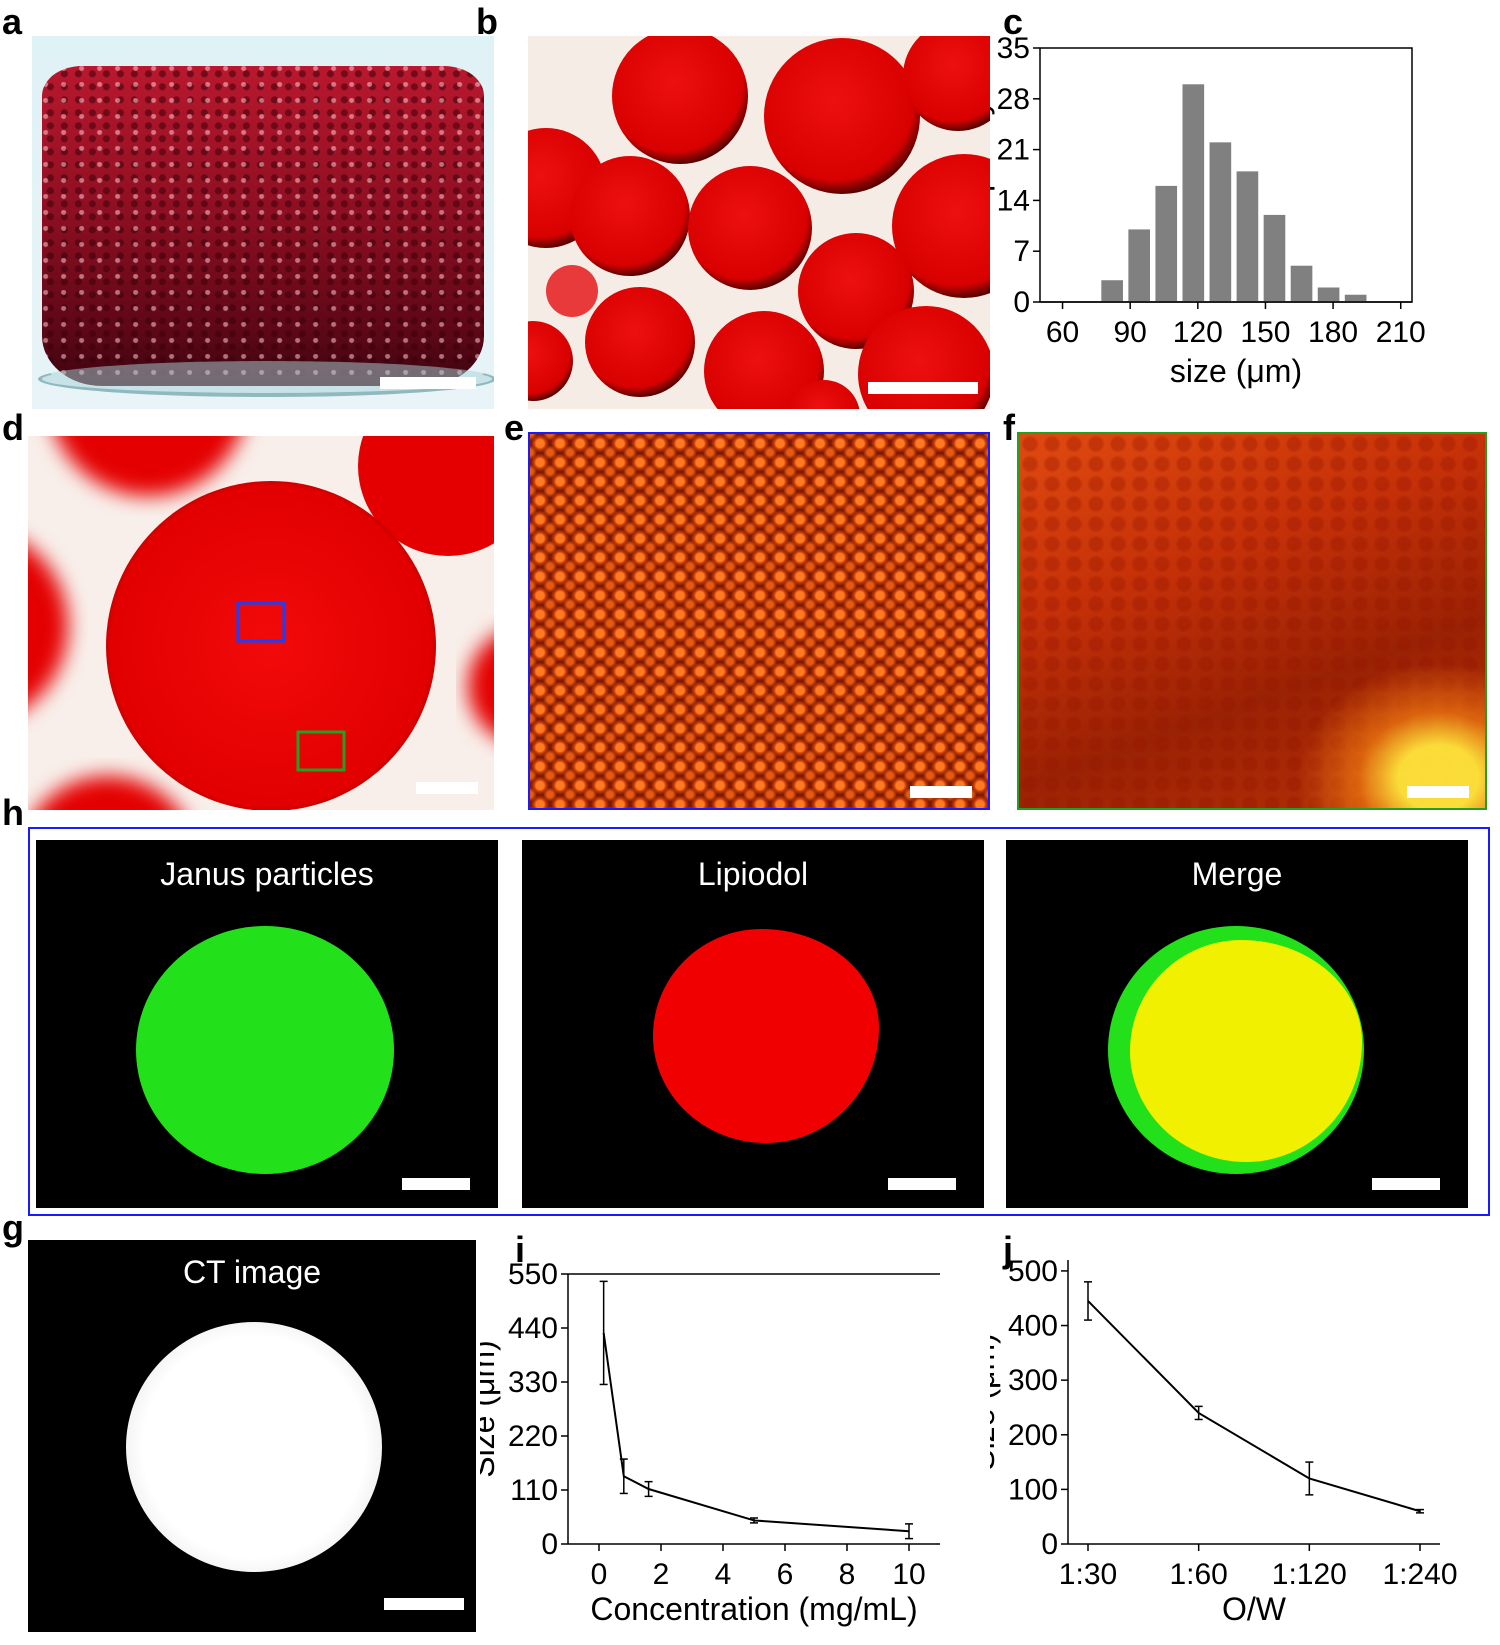 The width and height of the screenshot is (1500, 1645). What do you see at coordinates (1009, 427) in the screenshot?
I see `panel-label-f: f` at bounding box center [1009, 427].